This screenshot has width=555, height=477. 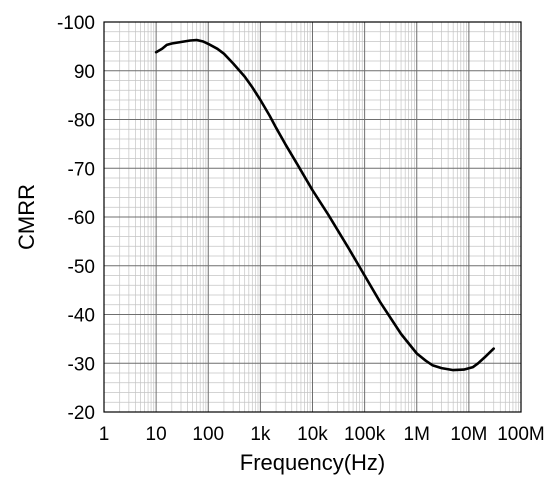 I want to click on y-tick-label: -100, so click(x=76, y=23).